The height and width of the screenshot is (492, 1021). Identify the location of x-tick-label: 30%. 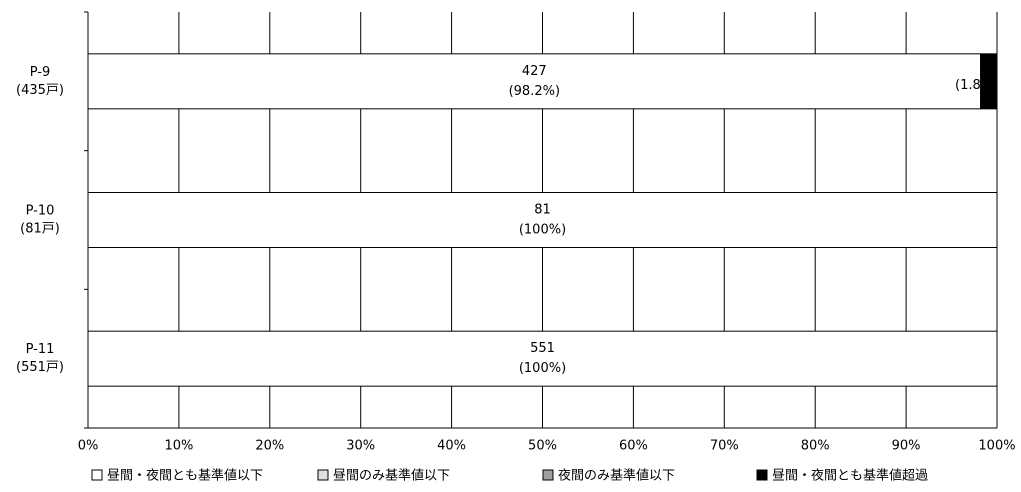
(360, 446).